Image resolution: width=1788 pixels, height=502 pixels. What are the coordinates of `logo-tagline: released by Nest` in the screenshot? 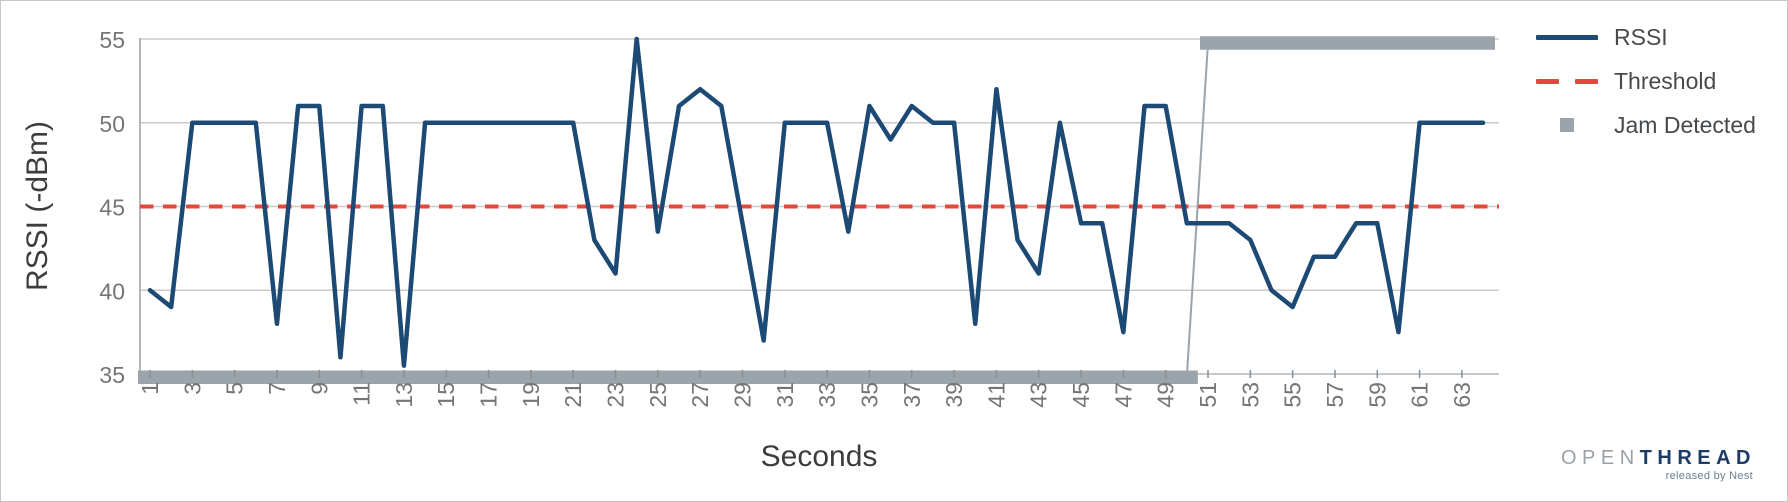 It's located at (1709, 476).